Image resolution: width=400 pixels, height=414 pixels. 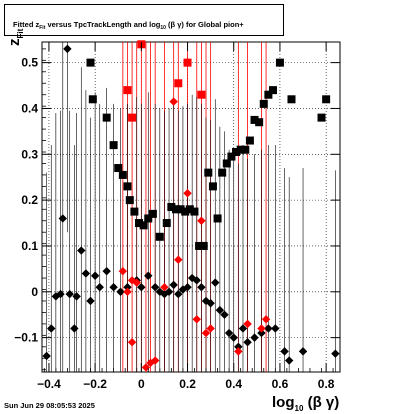 What do you see at coordinates (26, 338) in the screenshot?
I see `y-tick-label: −0.1` at bounding box center [26, 338].